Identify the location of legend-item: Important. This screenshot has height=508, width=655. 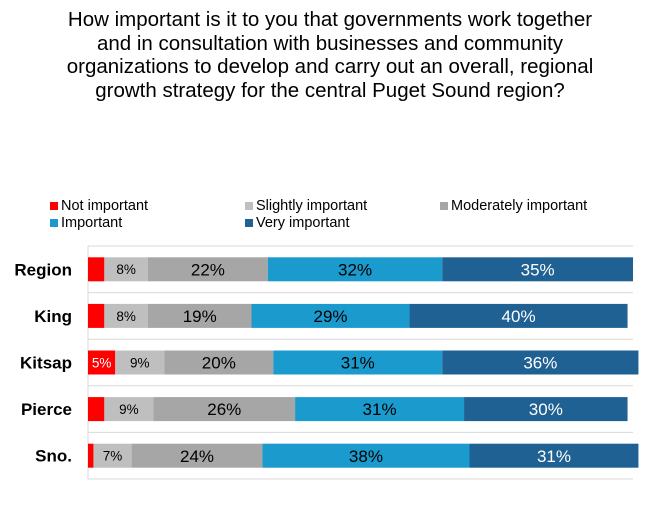
(86, 223).